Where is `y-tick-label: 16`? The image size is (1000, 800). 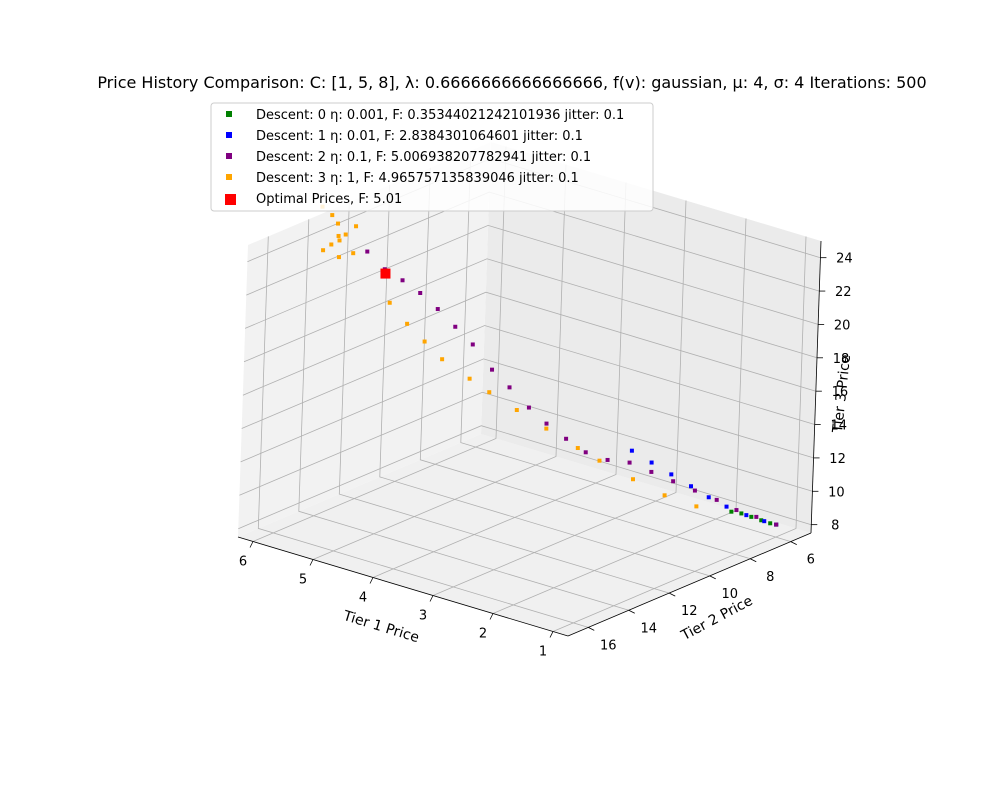 y-tick-label: 16 is located at coordinates (608, 645).